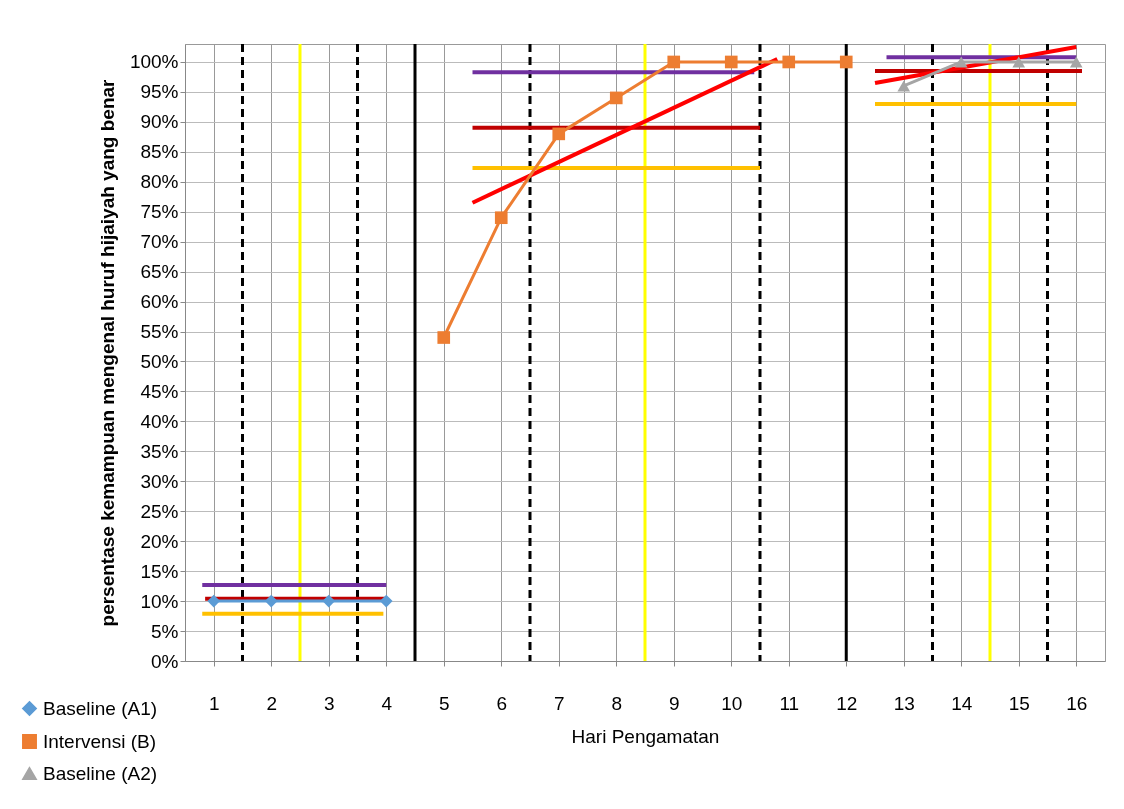 The image size is (1124, 809). What do you see at coordinates (159, 122) in the screenshot?
I see `y-tick-label: 90%` at bounding box center [159, 122].